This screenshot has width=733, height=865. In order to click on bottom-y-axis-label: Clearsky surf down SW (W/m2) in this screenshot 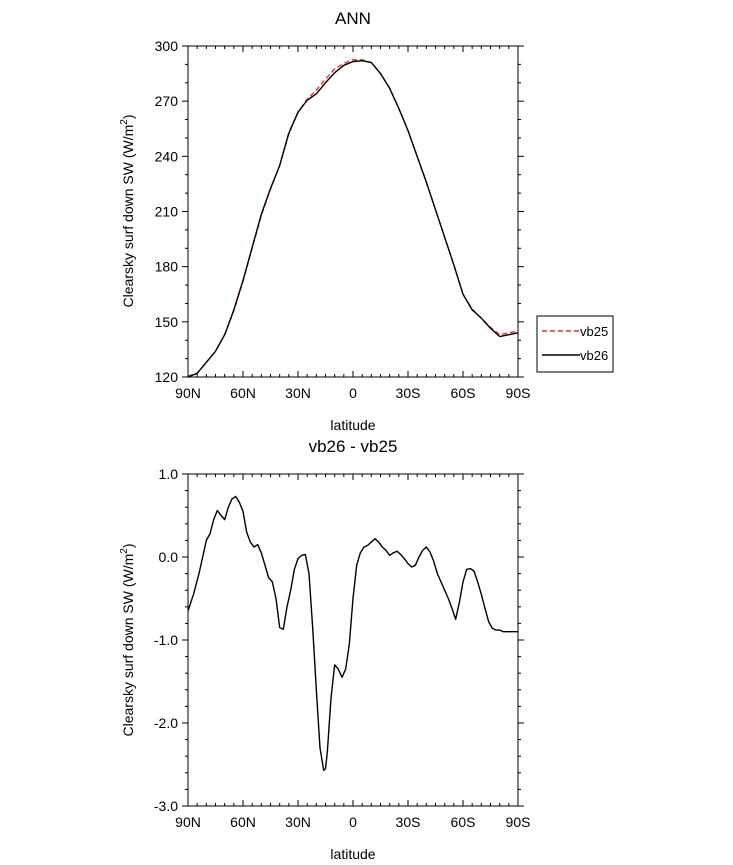, I will do `click(127, 639)`.